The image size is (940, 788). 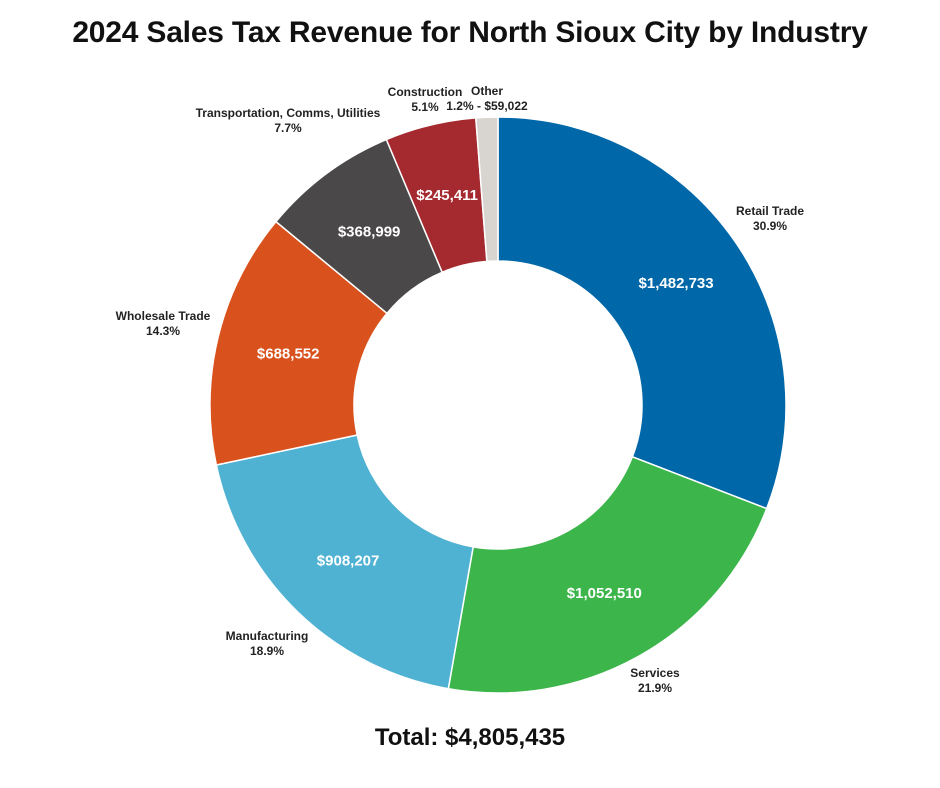 What do you see at coordinates (348, 561) in the screenshot?
I see `value-label-manufacturing: $908,207` at bounding box center [348, 561].